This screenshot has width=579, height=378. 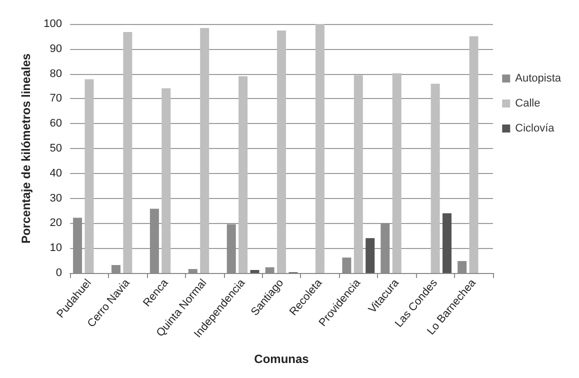 What do you see at coordinates (56, 198) in the screenshot?
I see `y-tick-label: 30` at bounding box center [56, 198].